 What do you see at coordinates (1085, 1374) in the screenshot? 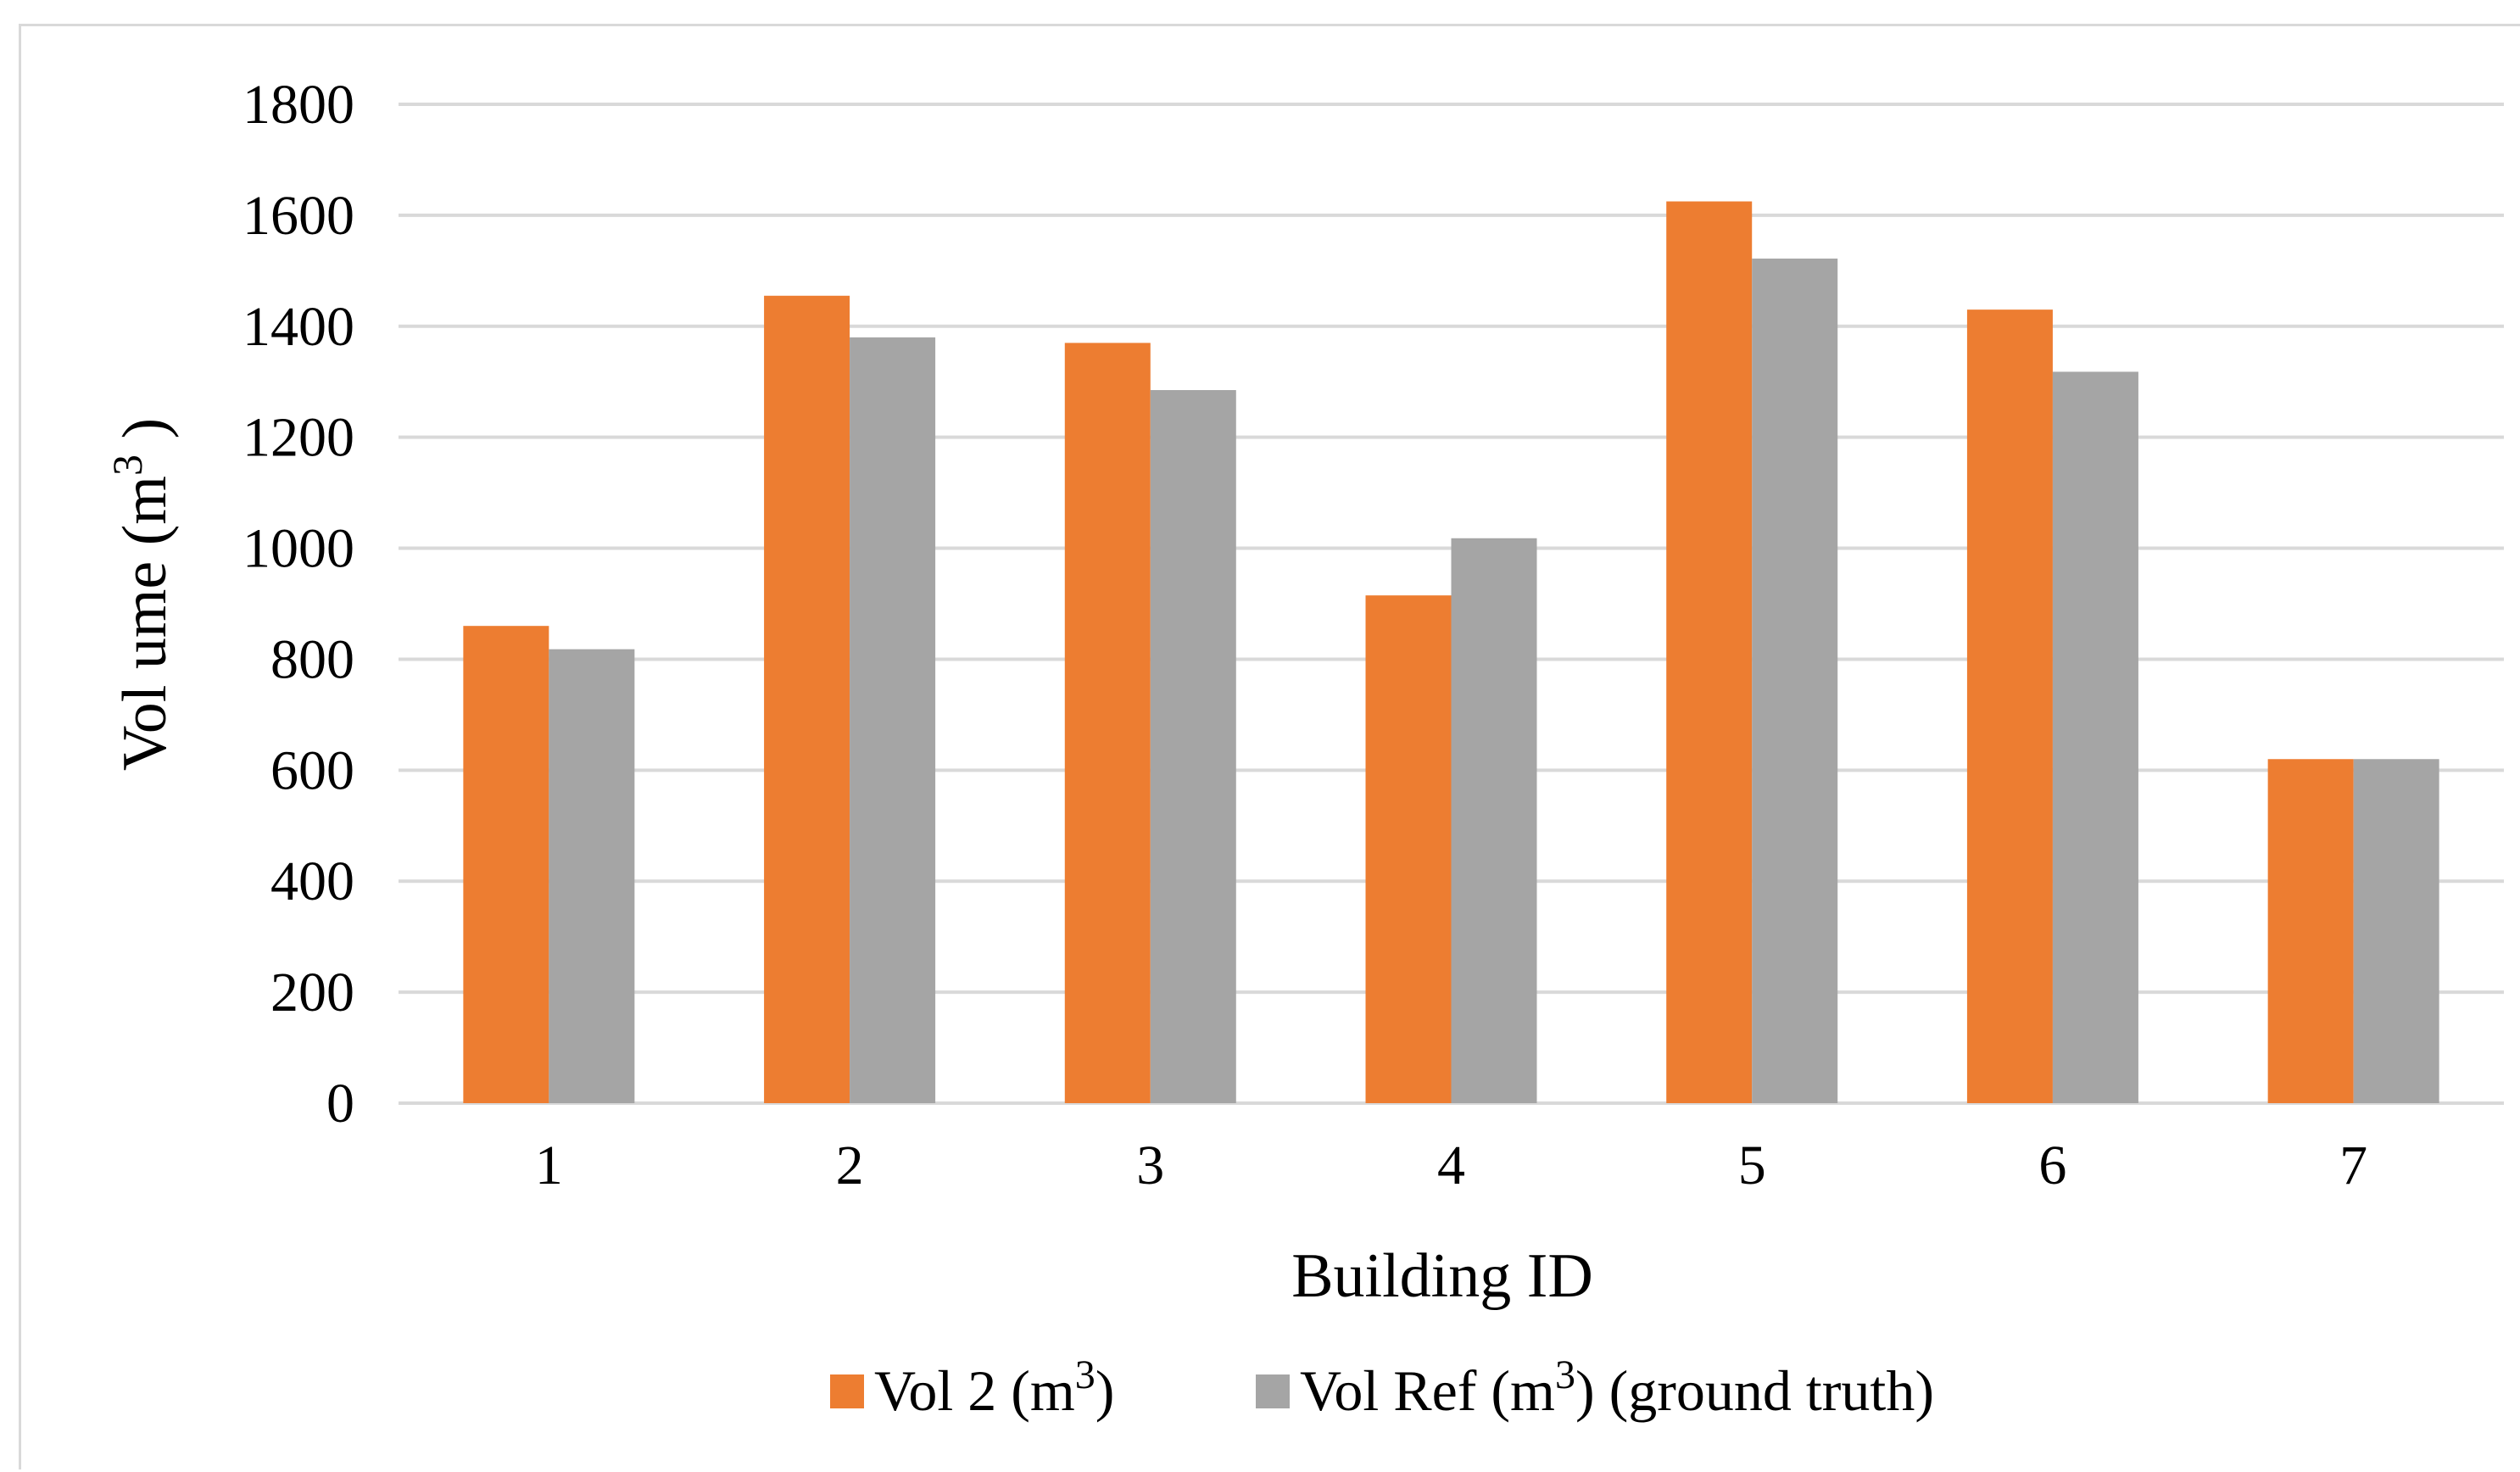
I see `legend-label-vol-2-superscript: 3` at bounding box center [1085, 1374].